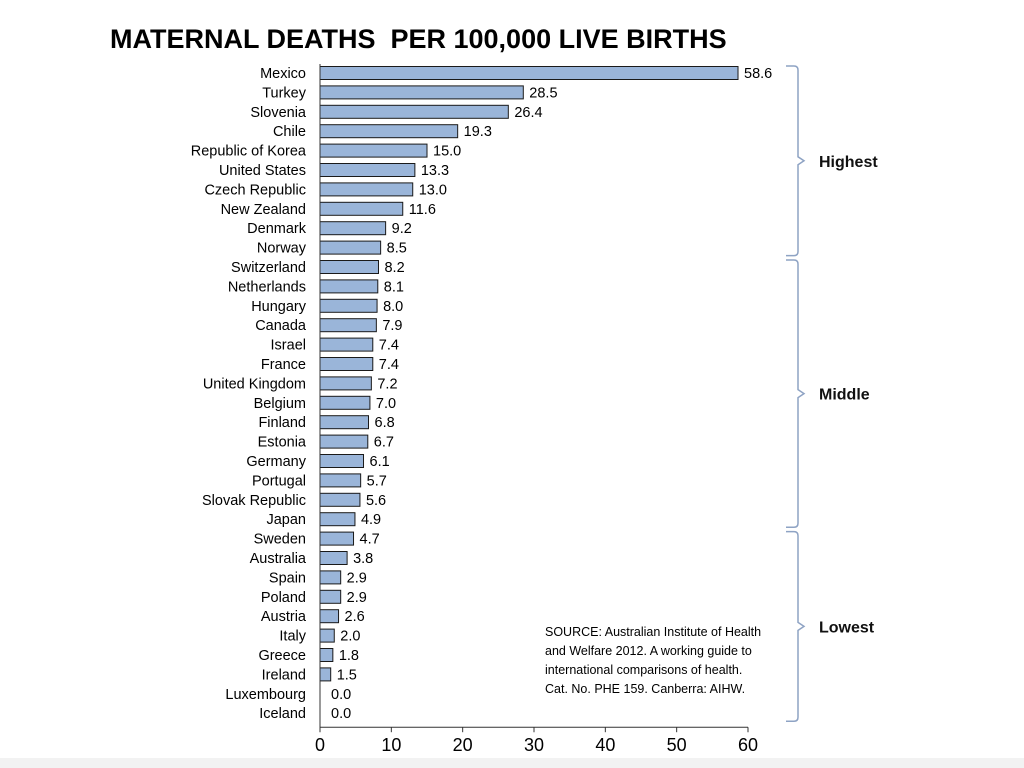 Image resolution: width=1024 pixels, height=768 pixels. I want to click on value-label-iceland: 0.0, so click(341, 714).